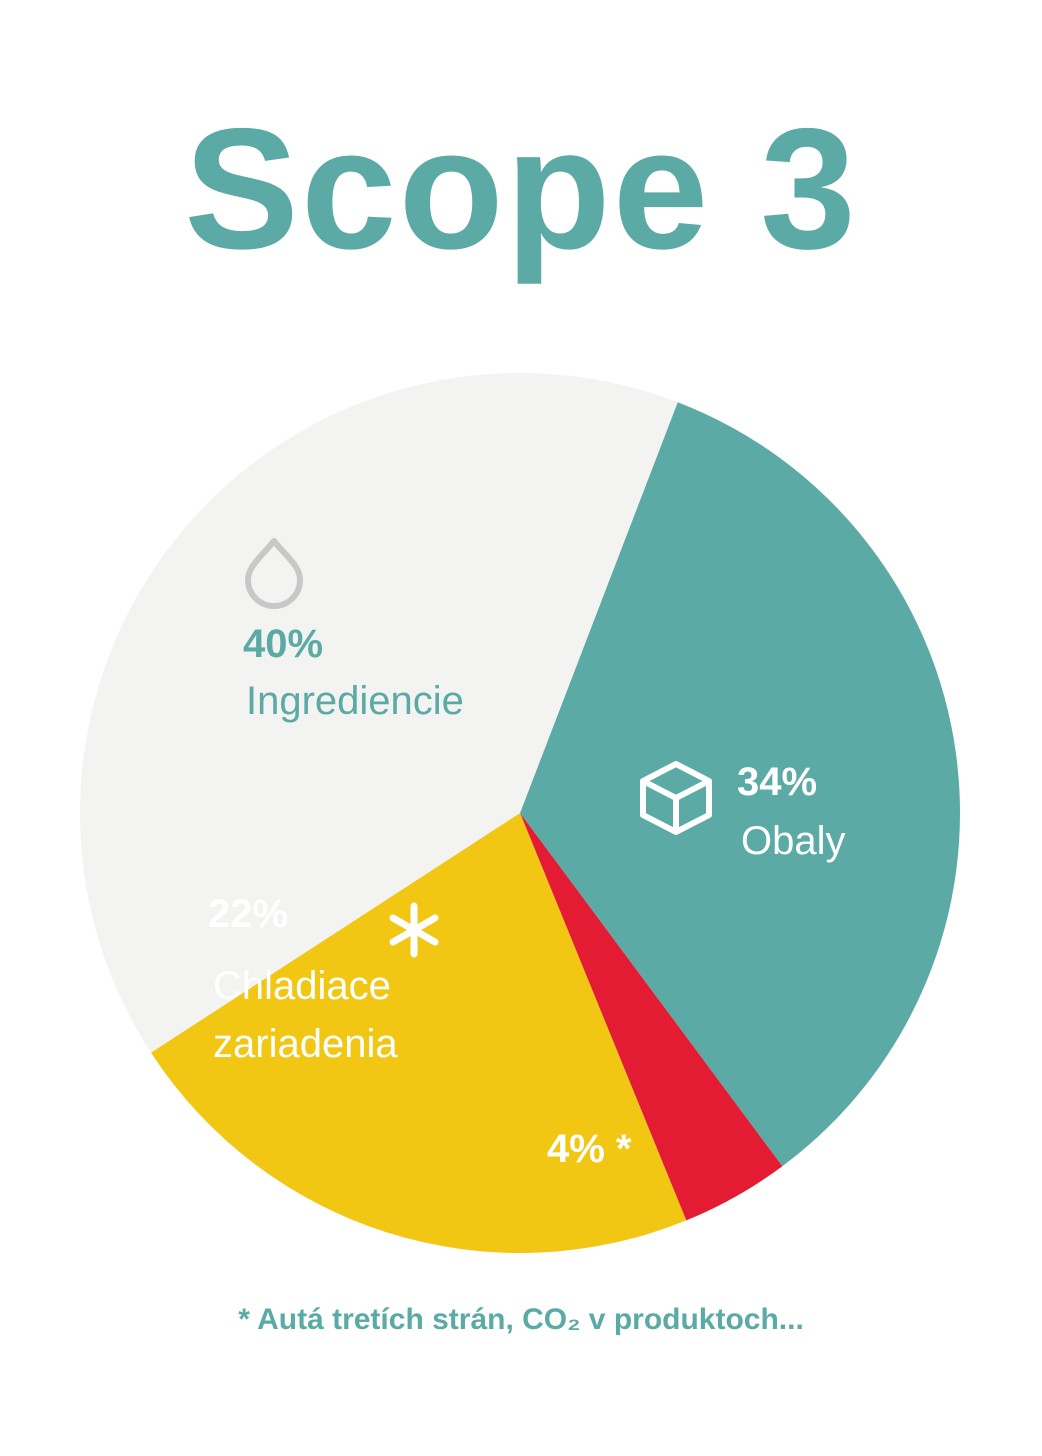 The image size is (1042, 1456). Describe the element at coordinates (521, 189) in the screenshot. I see `chart-title: Scope 3` at that location.